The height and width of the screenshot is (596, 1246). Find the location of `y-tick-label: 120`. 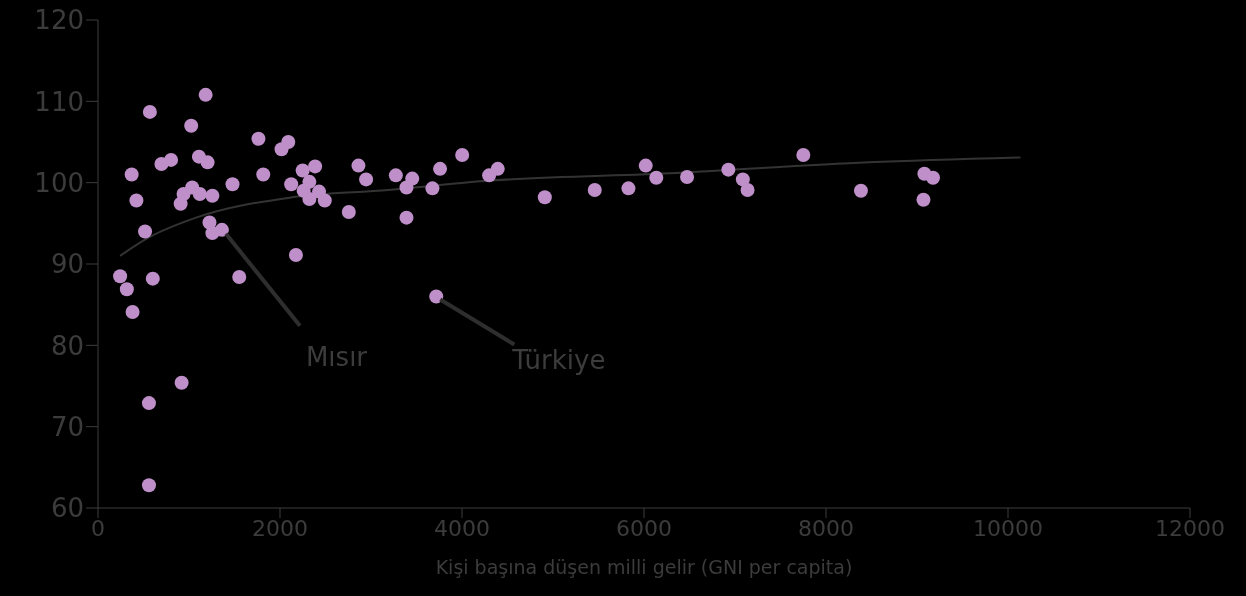

y-tick-label: 120 is located at coordinates (59, 20).